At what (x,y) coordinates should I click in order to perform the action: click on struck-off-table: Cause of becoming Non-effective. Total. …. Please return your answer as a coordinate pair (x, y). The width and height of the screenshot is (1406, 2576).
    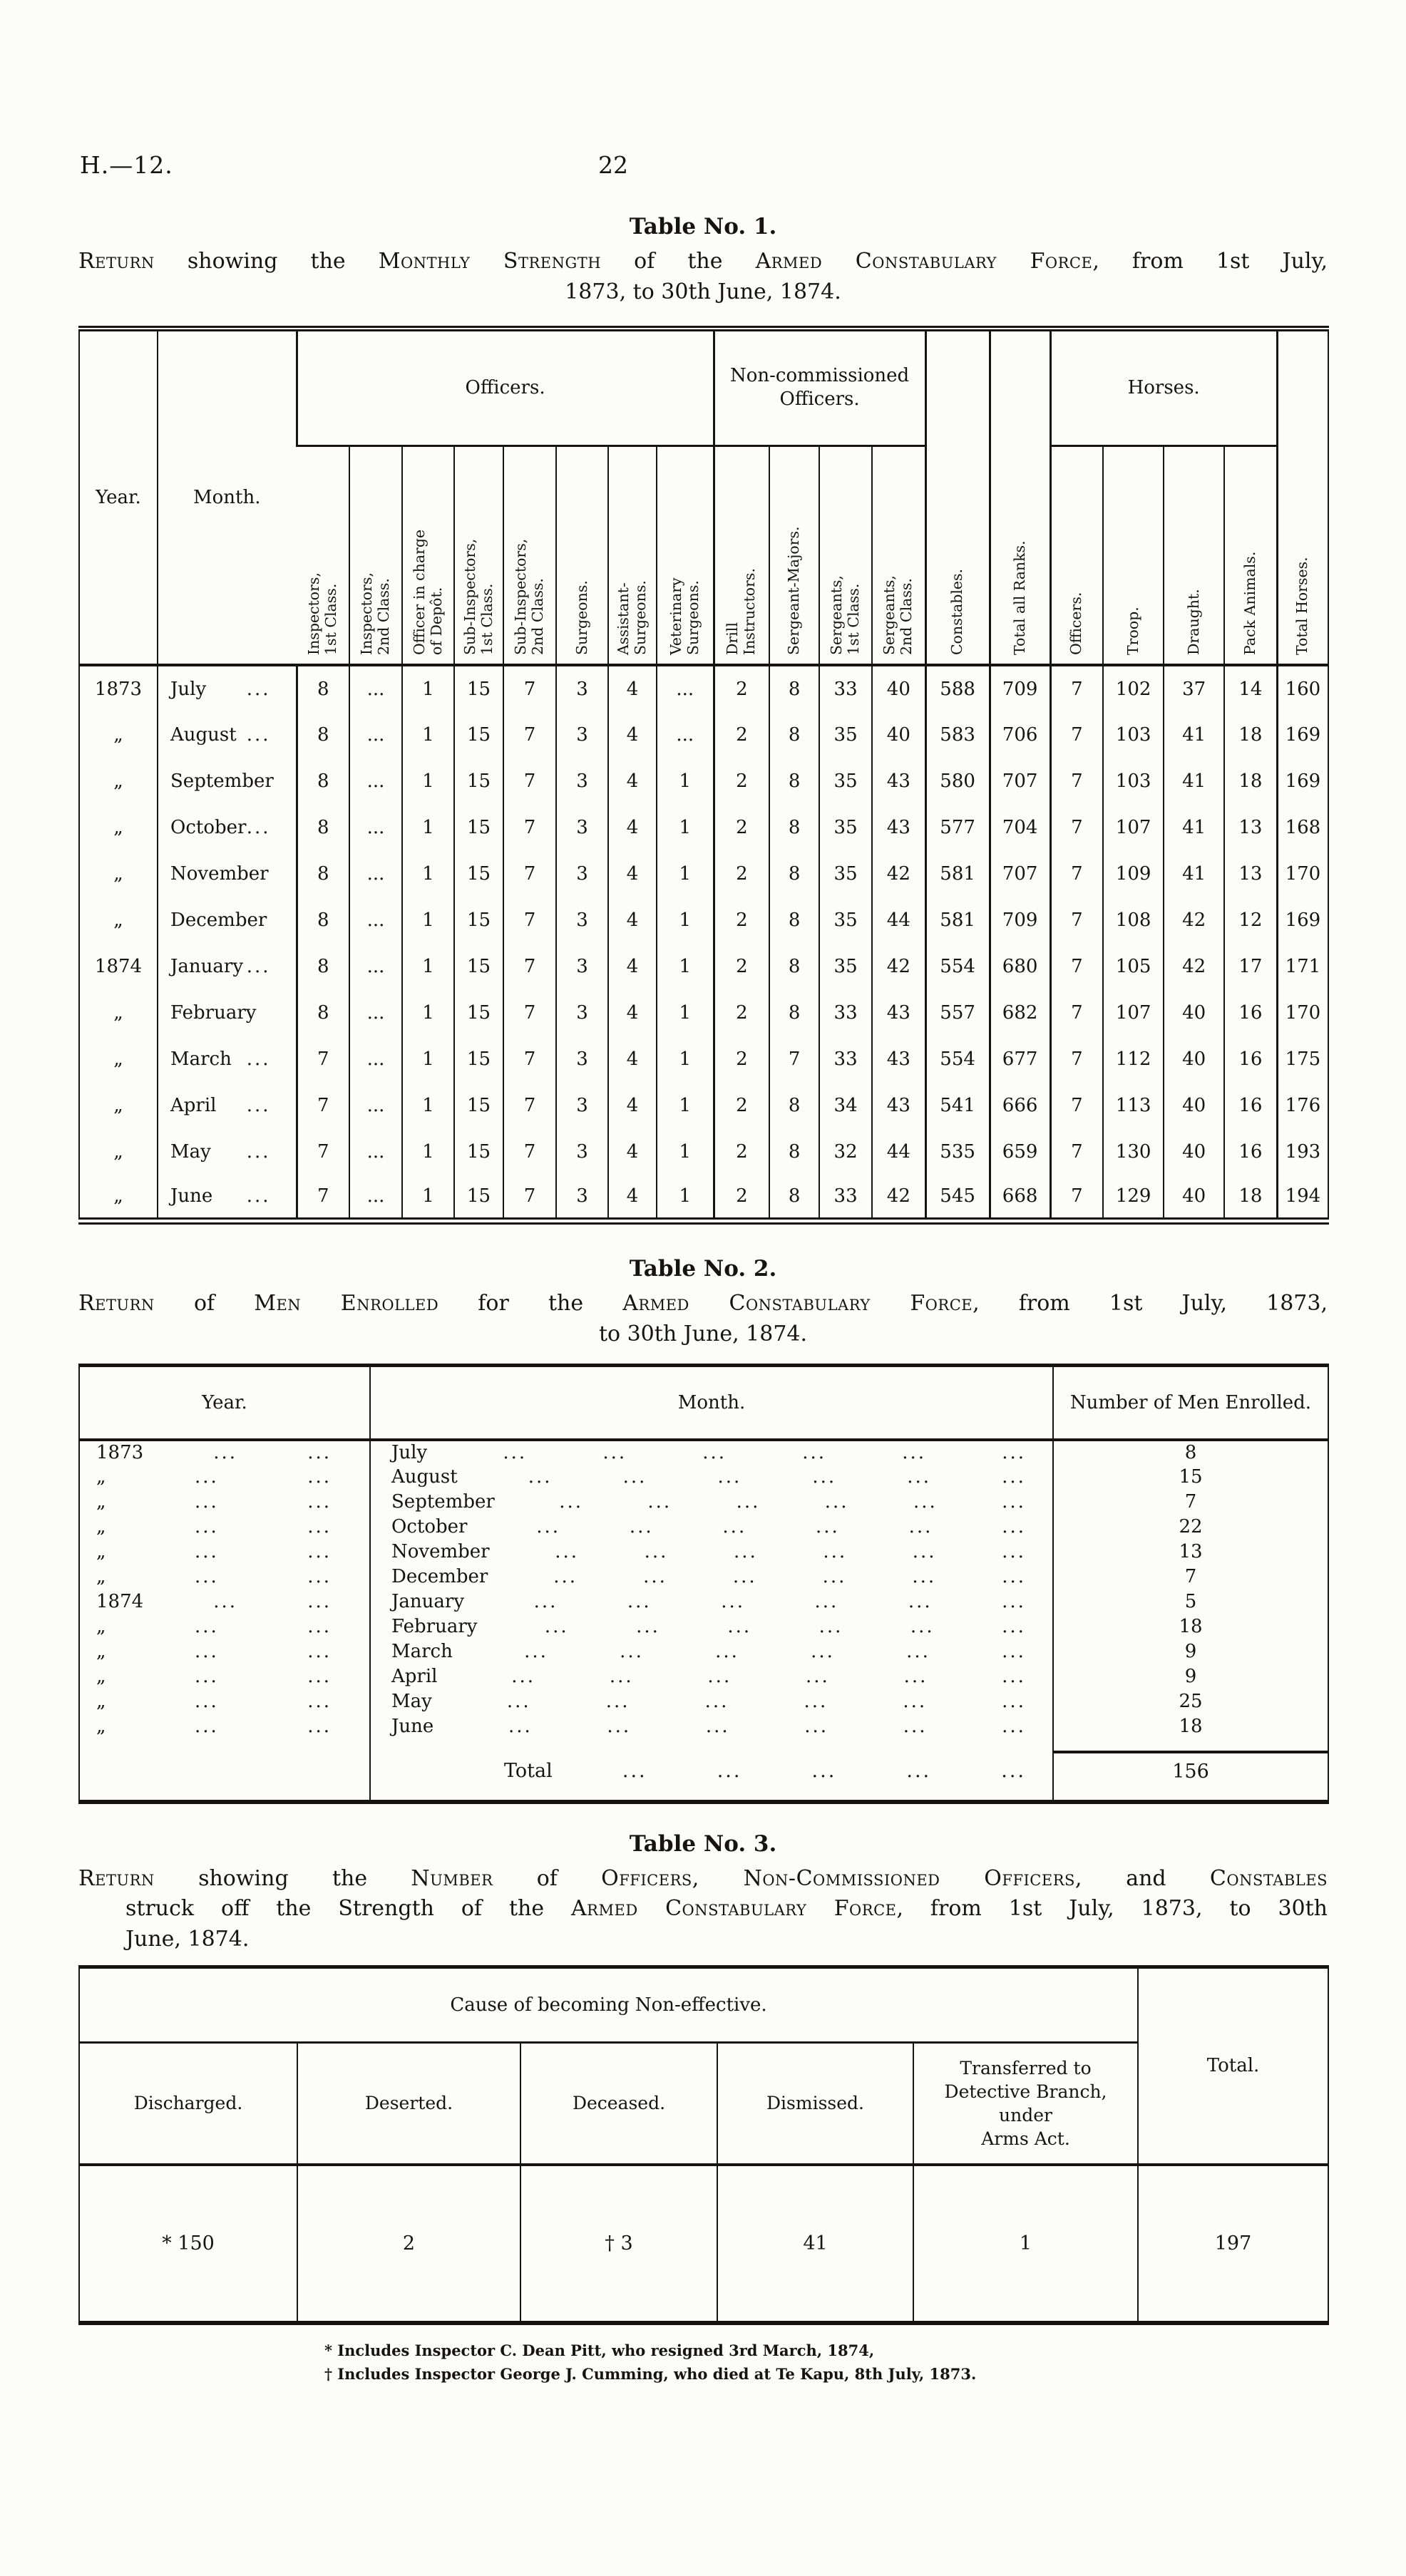
    Looking at the image, I should click on (704, 2145).